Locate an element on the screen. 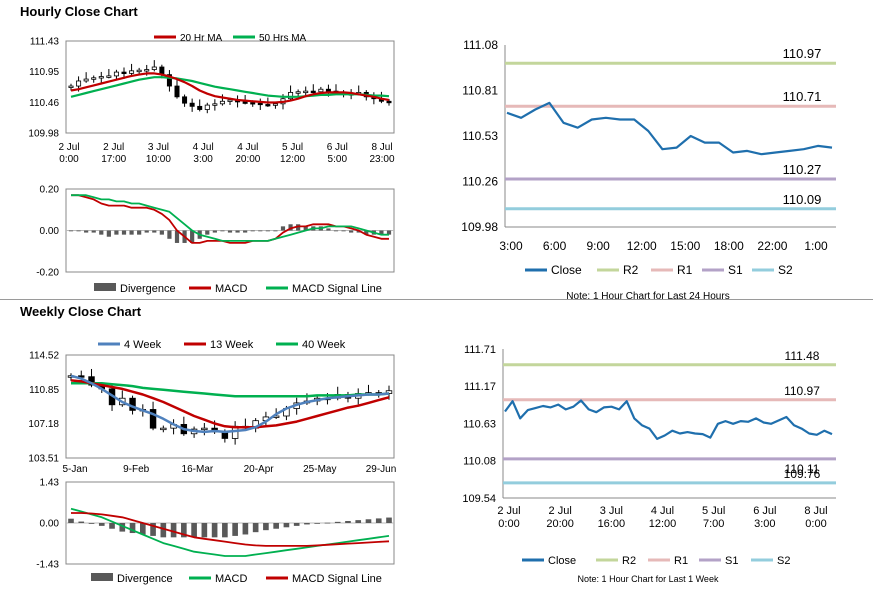  hourly-levels-xtick-label: 3:00 is located at coordinates (511, 246).